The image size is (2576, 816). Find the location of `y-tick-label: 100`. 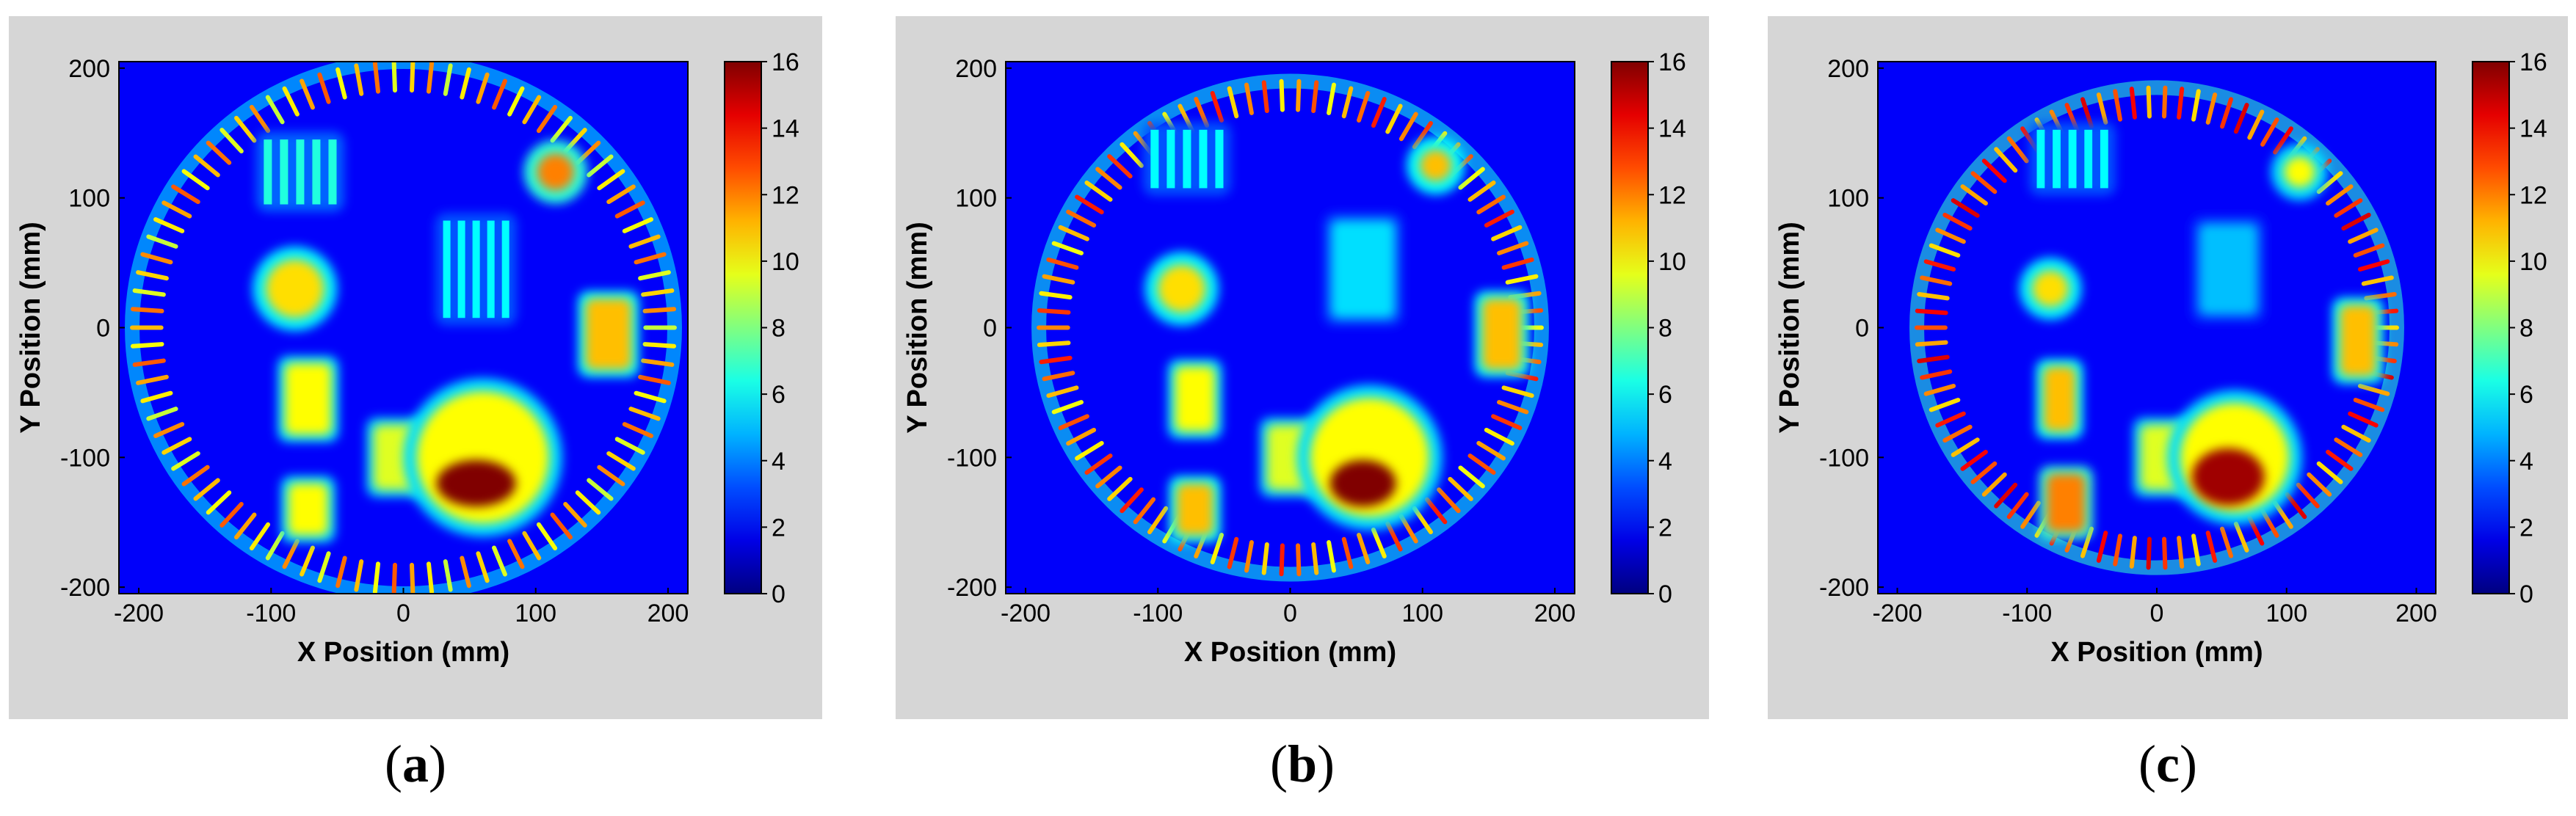

y-tick-label: 100 is located at coordinates (1848, 199).